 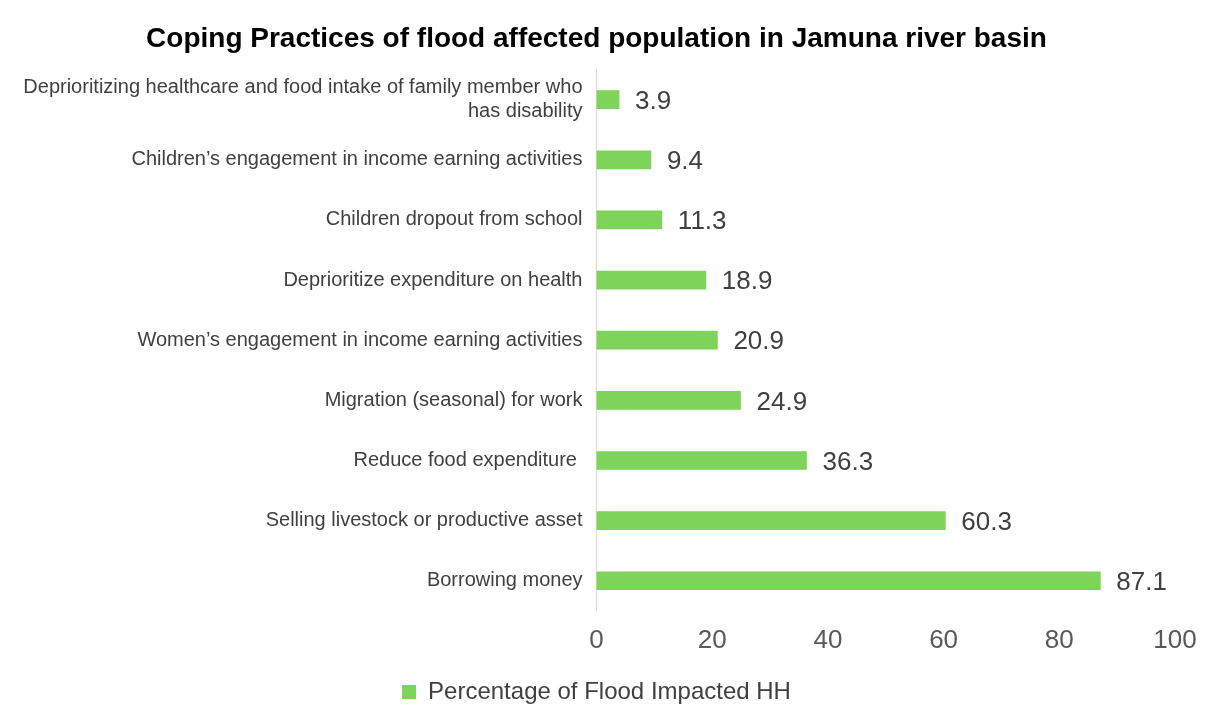 I want to click on y-tick-label: Women’s engagement in income earning activities, so click(x=360, y=338).